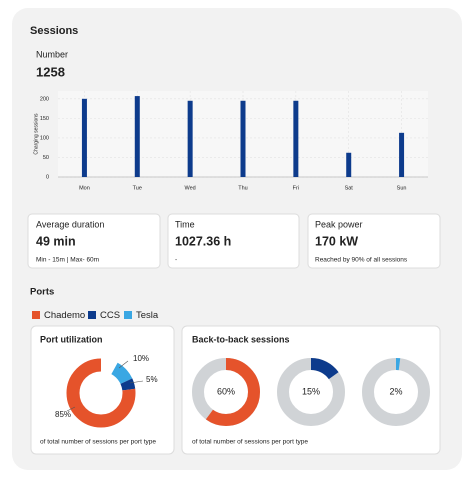 This screenshot has height=483, width=474. I want to click on y-axis-label: Charging sessions, so click(36, 134).